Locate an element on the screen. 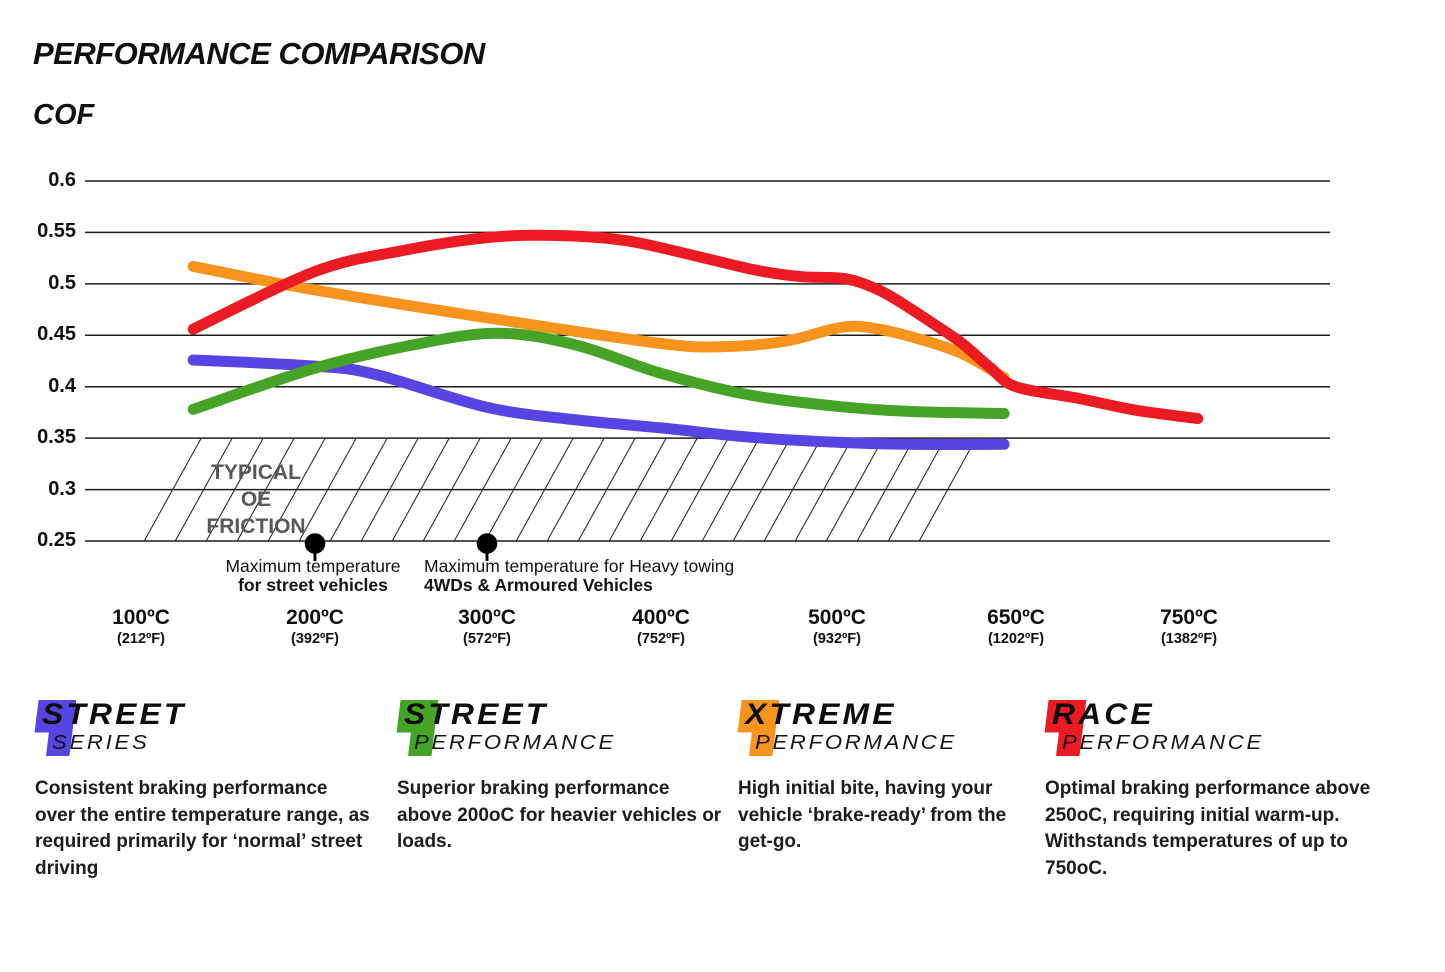 The image size is (1445, 972). x-tick-fahrenheit: (1382ºF) is located at coordinates (1189, 639).